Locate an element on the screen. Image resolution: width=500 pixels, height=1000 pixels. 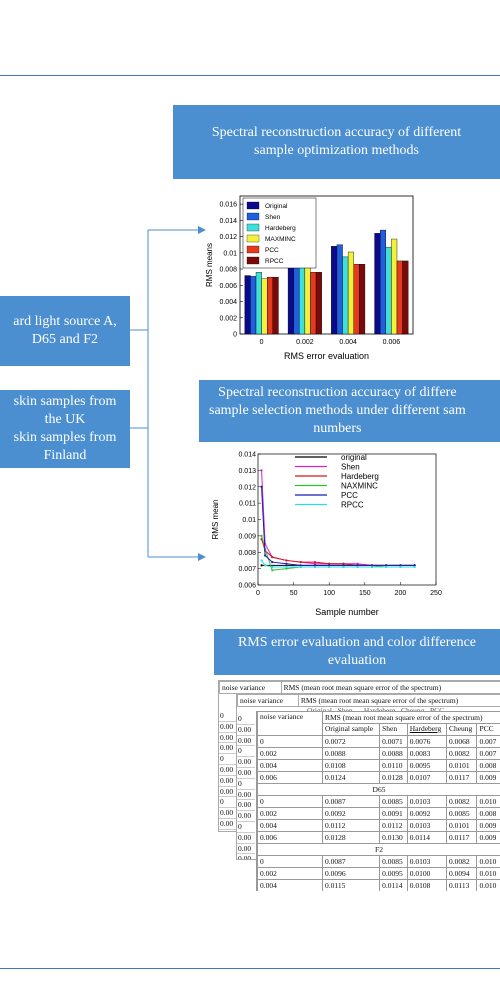
bar-legend-label: PCC is located at coordinates (272, 250).